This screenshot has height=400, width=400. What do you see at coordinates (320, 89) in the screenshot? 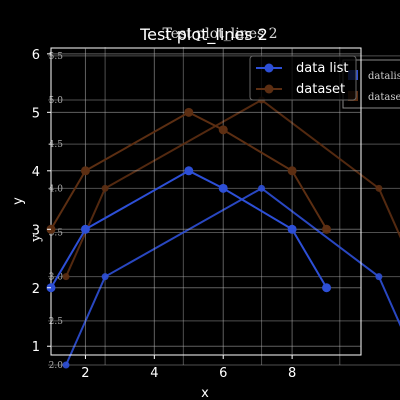
I see `front-legend-label-dataset: dataset` at bounding box center [320, 89].